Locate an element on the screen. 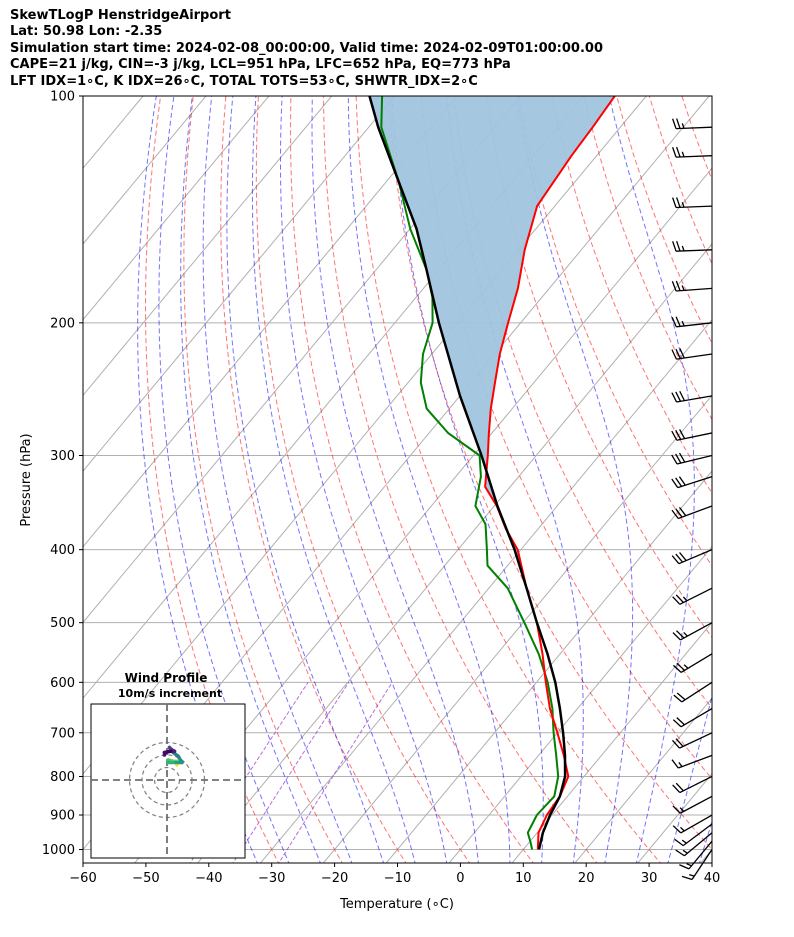  y-tick-label: 400 is located at coordinates (62, 550).